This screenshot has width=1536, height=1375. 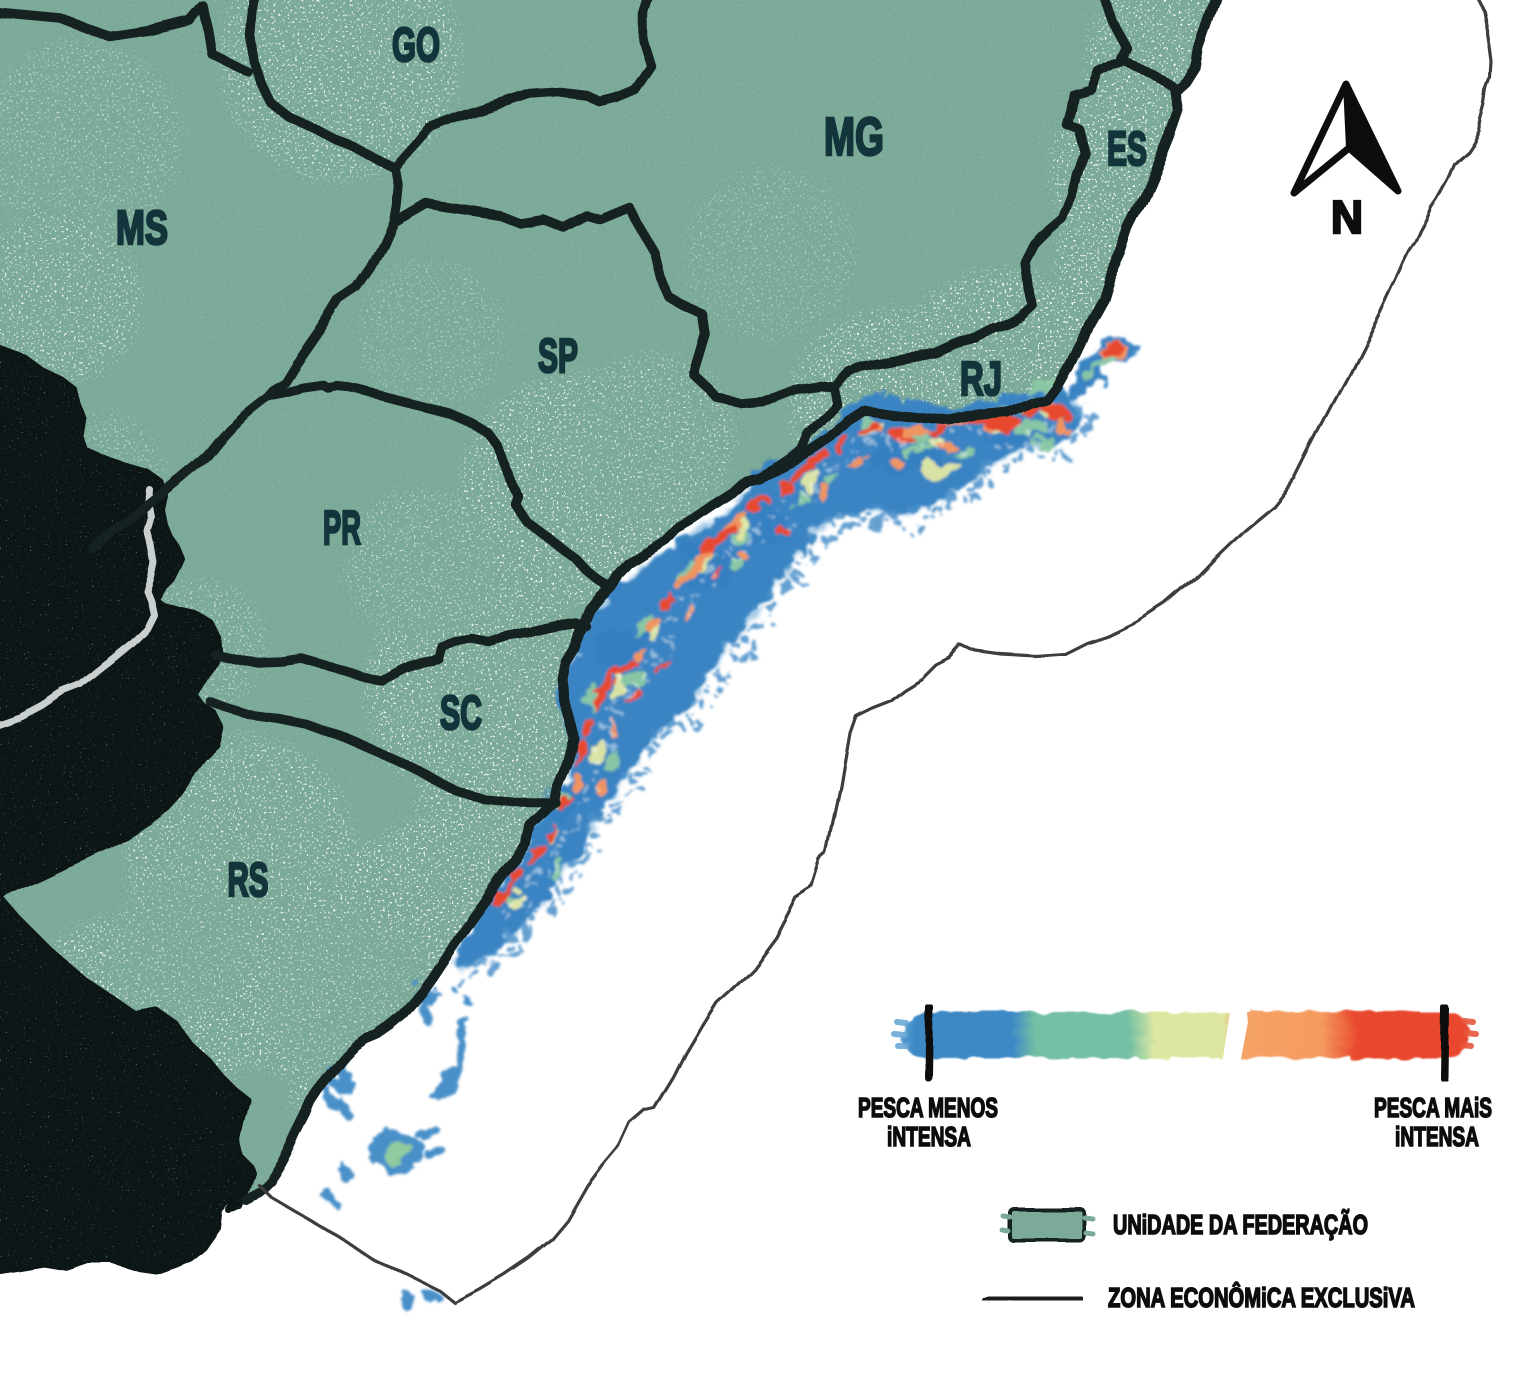 I want to click on svg-text: PR, so click(x=342, y=528).